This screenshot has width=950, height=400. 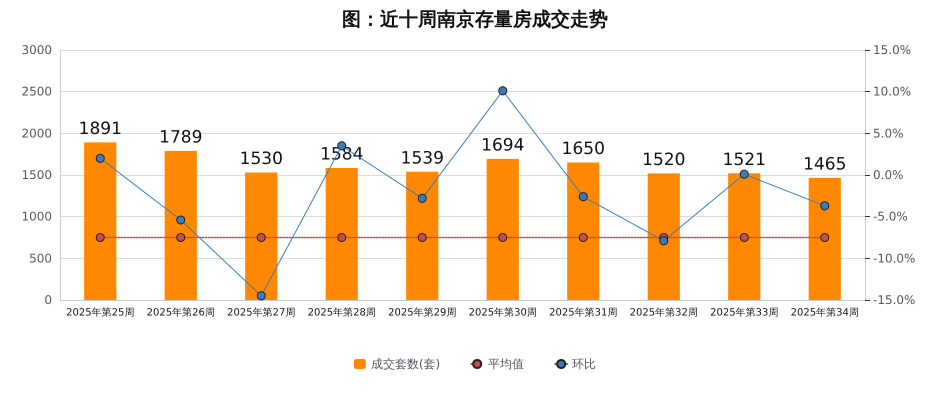 What do you see at coordinates (261, 159) in the screenshot?
I see `data-label: 1530` at bounding box center [261, 159].